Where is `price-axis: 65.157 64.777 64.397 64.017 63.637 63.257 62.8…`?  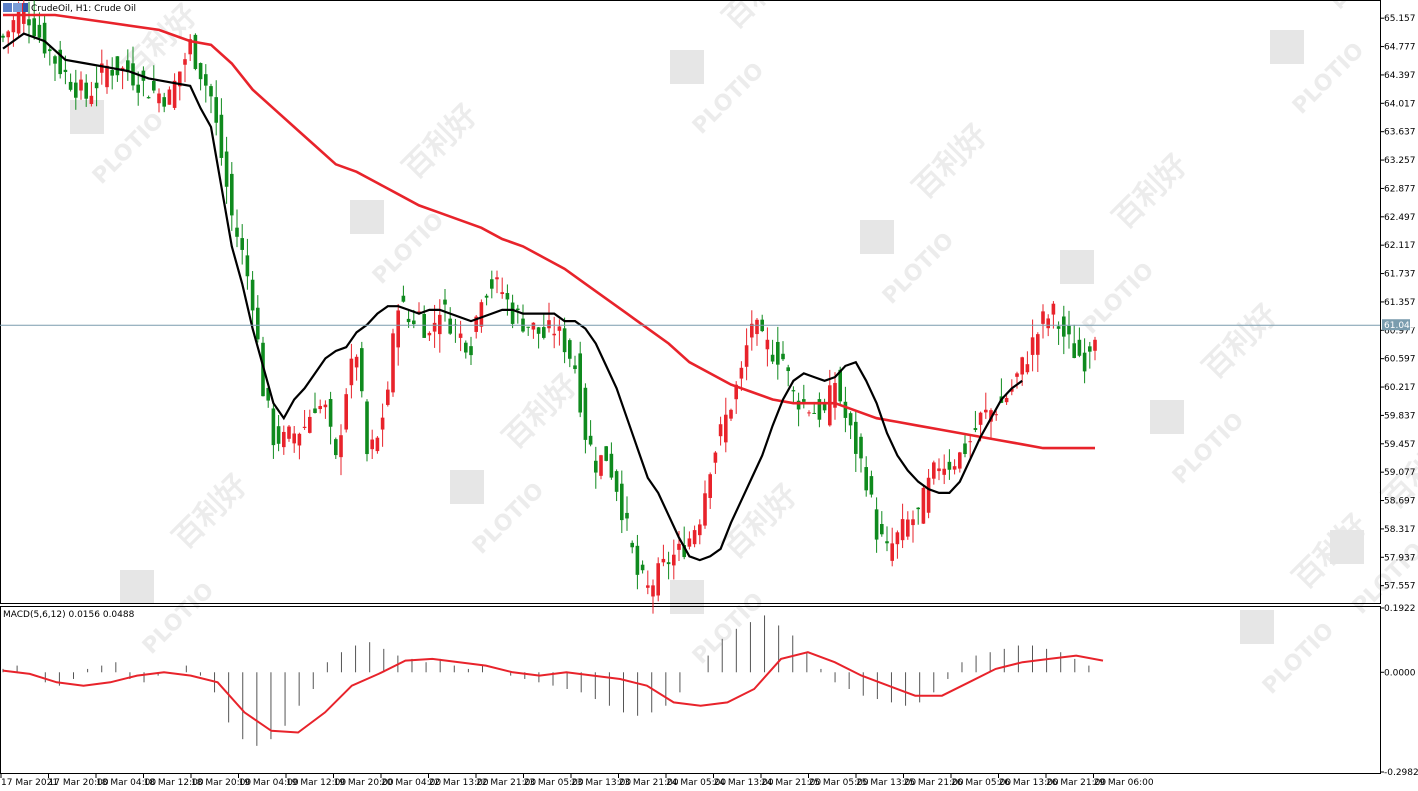
price-axis: 65.157 64.777 64.397 64.017 63.637 63.257 62.8… is located at coordinates (1398, 303).